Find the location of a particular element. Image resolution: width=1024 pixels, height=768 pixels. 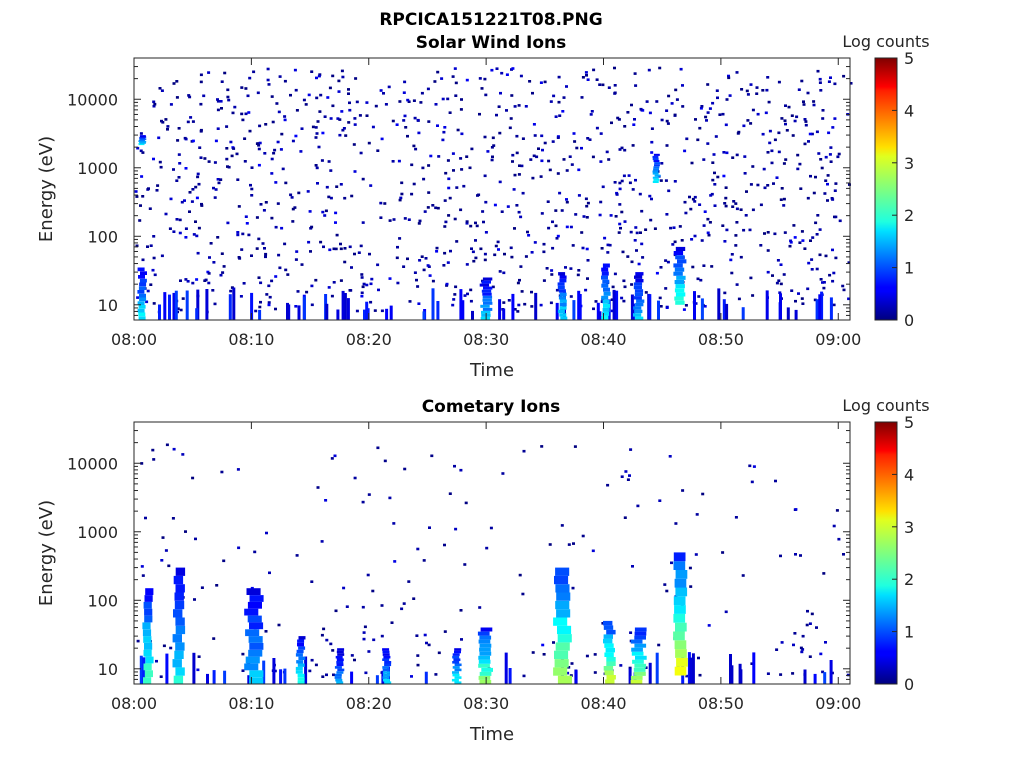

x-tick-label: 08:40 is located at coordinates (603, 703).